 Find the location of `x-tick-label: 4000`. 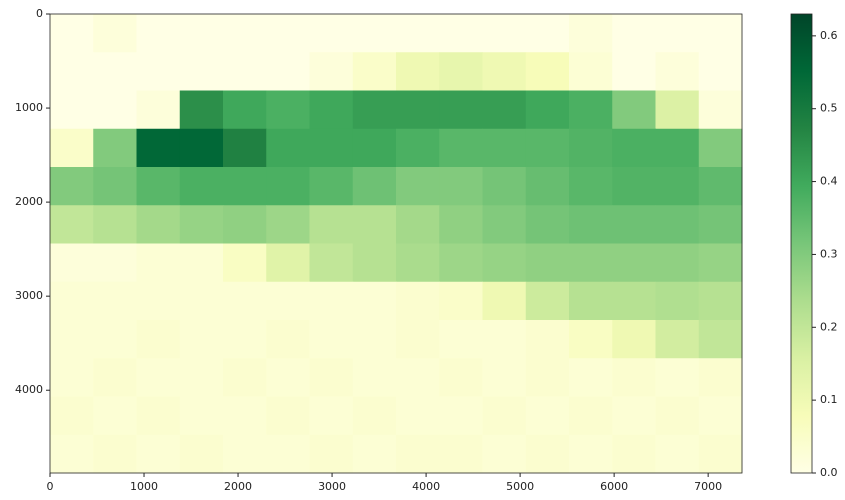

x-tick-label: 4000 is located at coordinates (426, 486).